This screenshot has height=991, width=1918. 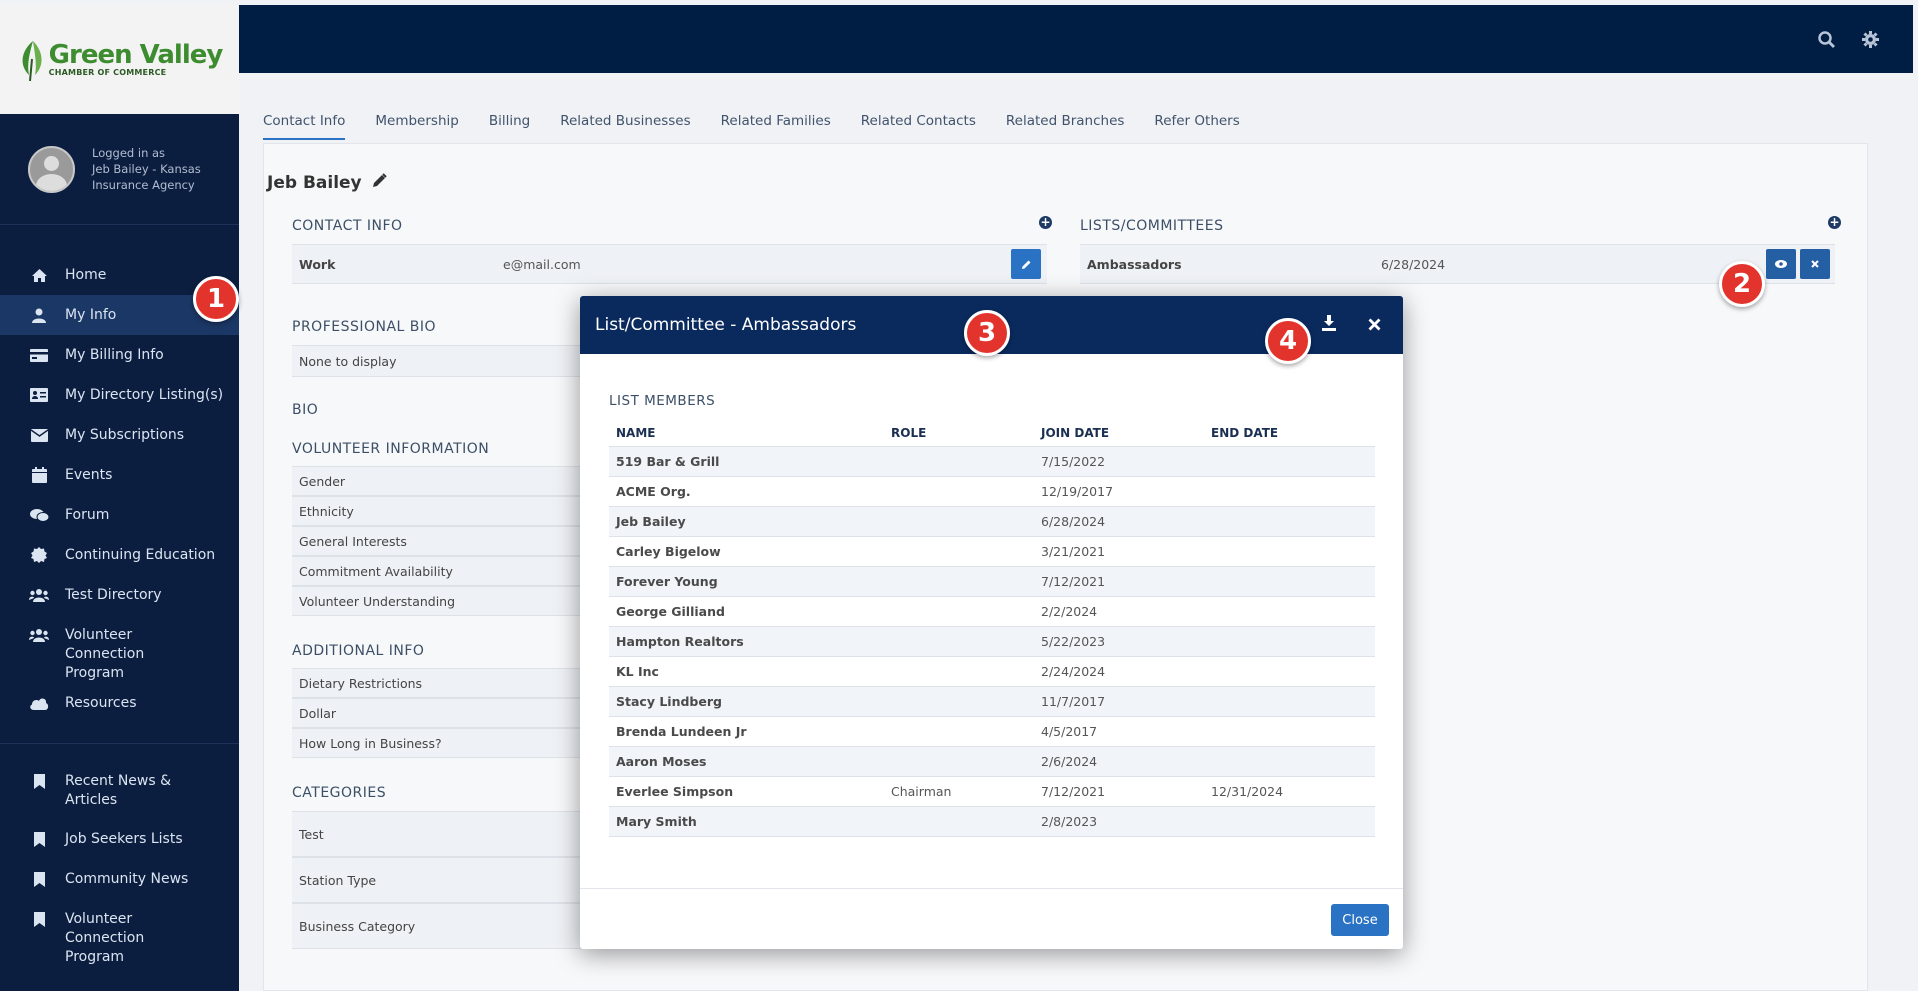 What do you see at coordinates (1119, 433) in the screenshot?
I see `column-header-join-date: JOIN DATE` at bounding box center [1119, 433].